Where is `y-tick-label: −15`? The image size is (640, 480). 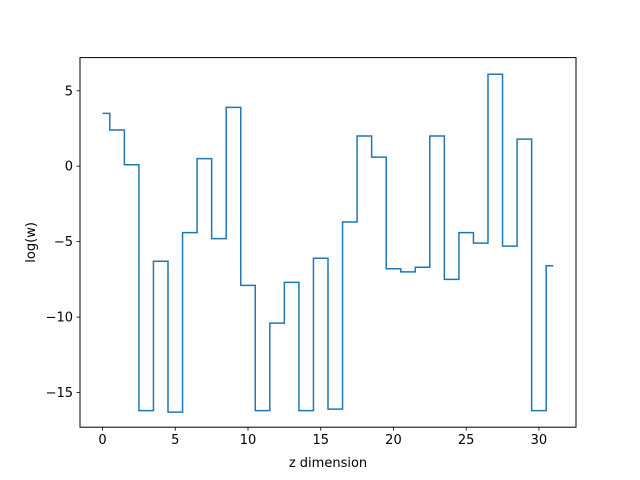 y-tick-label: −15 is located at coordinates (59, 393).